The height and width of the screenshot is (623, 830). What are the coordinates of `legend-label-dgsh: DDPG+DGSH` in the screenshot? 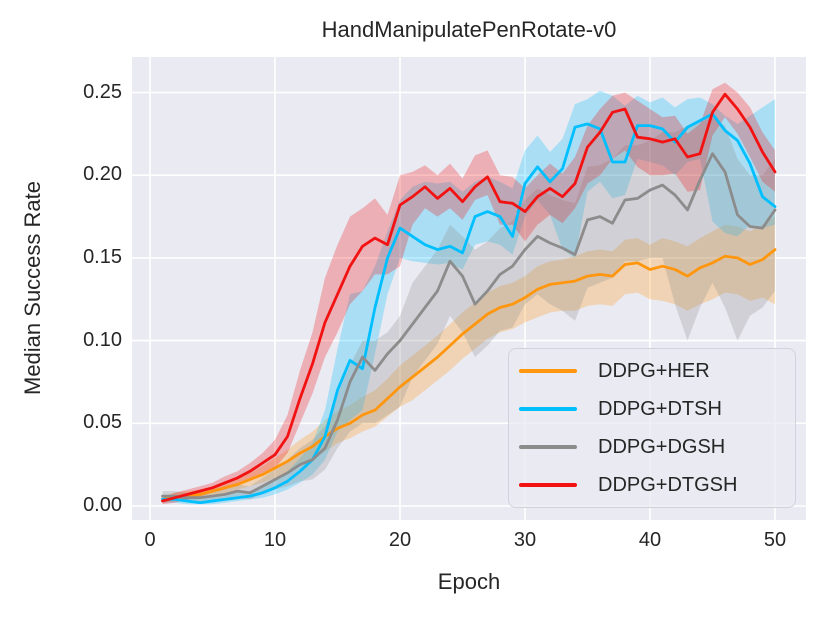 It's located at (662, 446).